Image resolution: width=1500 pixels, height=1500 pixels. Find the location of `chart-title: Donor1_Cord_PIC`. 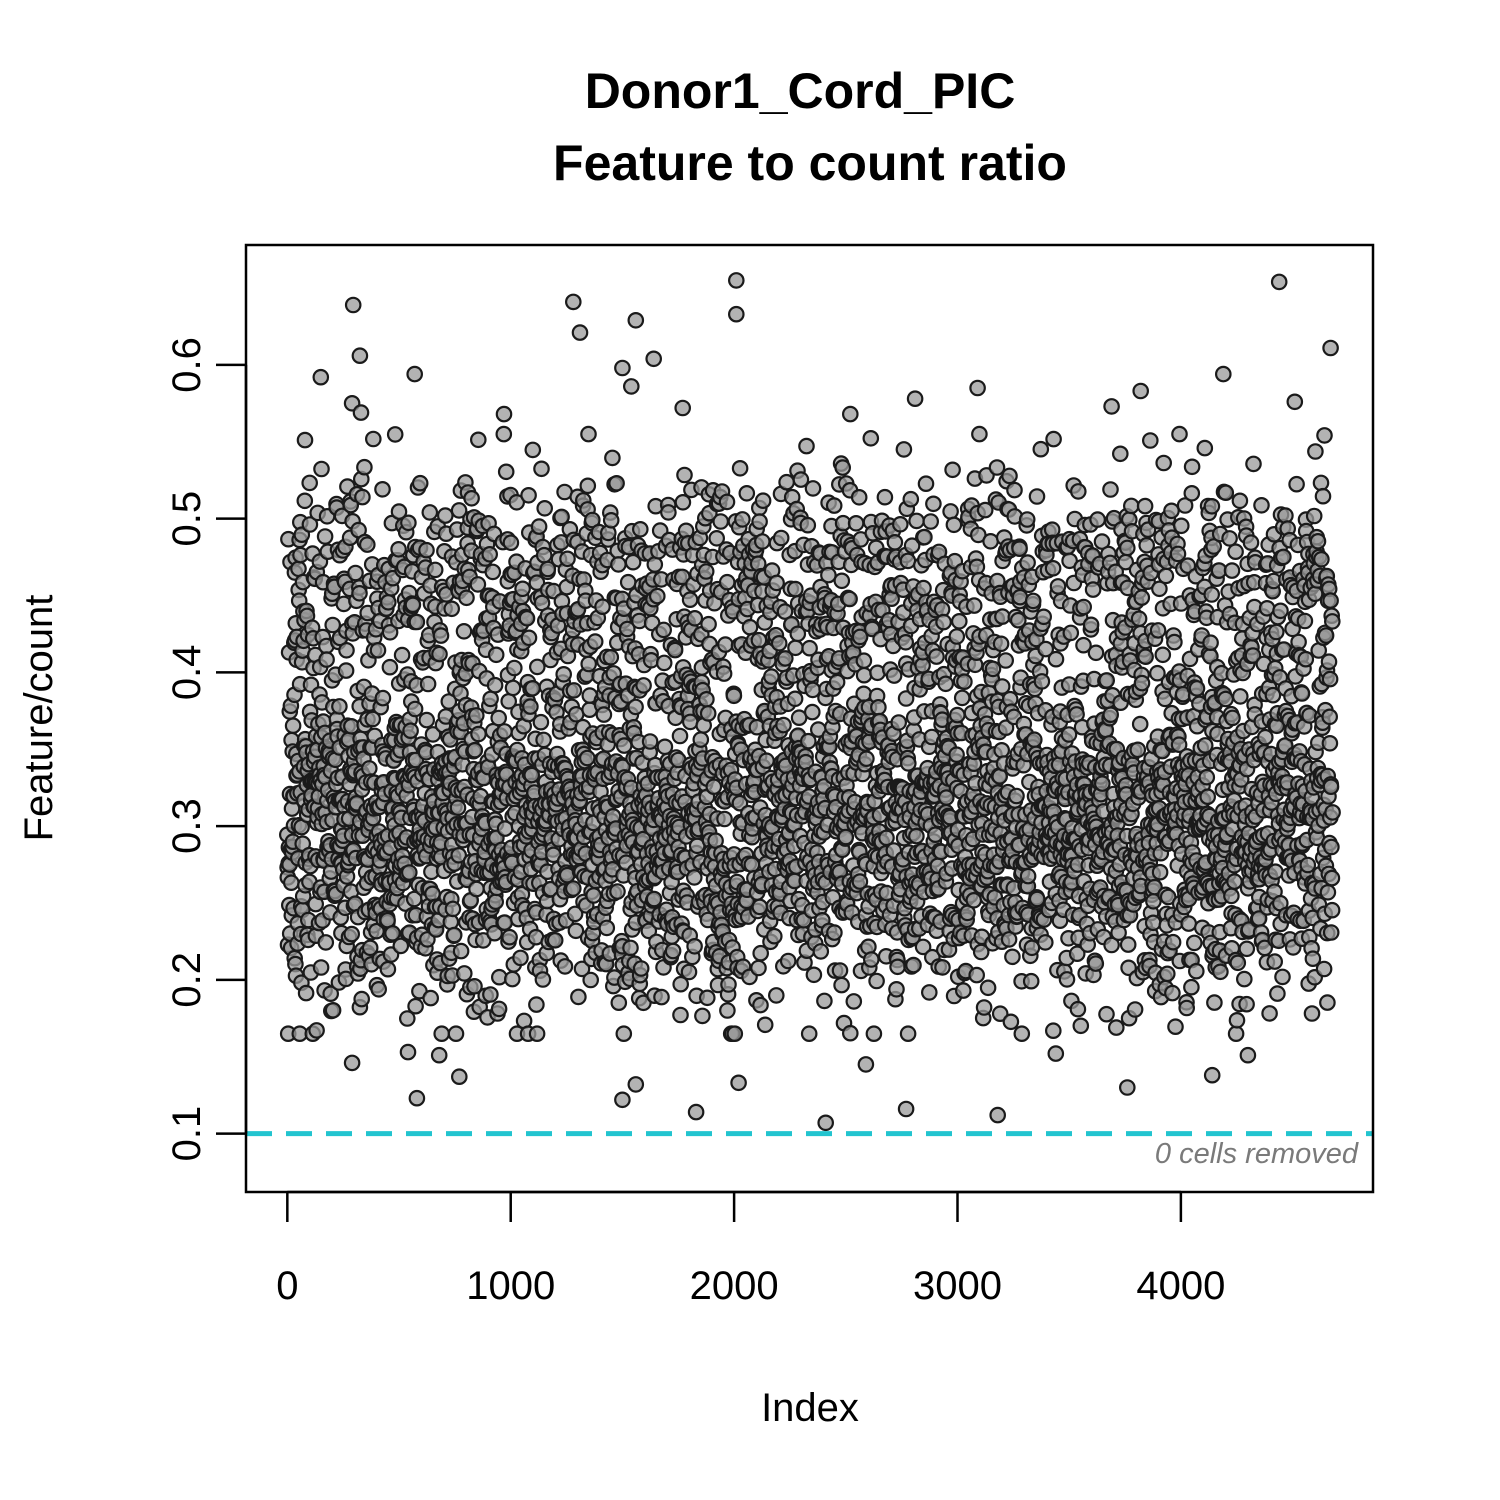

chart-title: Donor1_Cord_PIC is located at coordinates (800, 91).